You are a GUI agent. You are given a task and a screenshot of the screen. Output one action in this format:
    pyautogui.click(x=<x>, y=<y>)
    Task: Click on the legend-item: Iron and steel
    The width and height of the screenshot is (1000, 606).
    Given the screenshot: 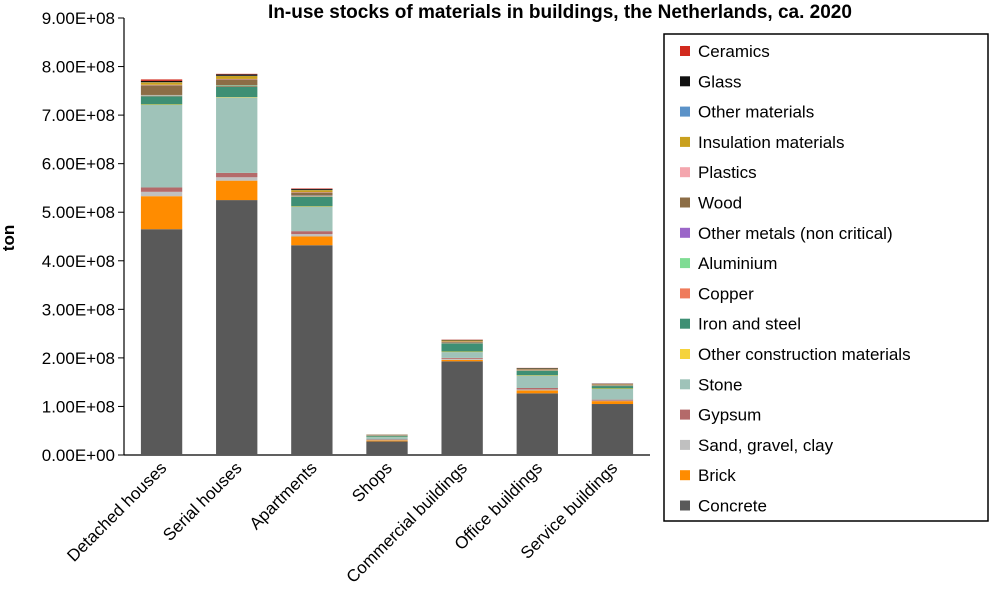 What is the action you would take?
    pyautogui.click(x=740, y=324)
    